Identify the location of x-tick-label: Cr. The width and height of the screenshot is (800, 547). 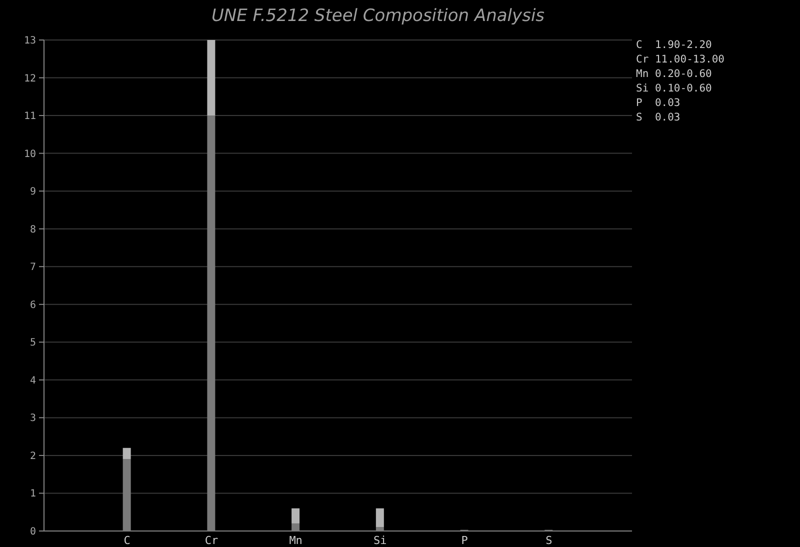
(211, 540).